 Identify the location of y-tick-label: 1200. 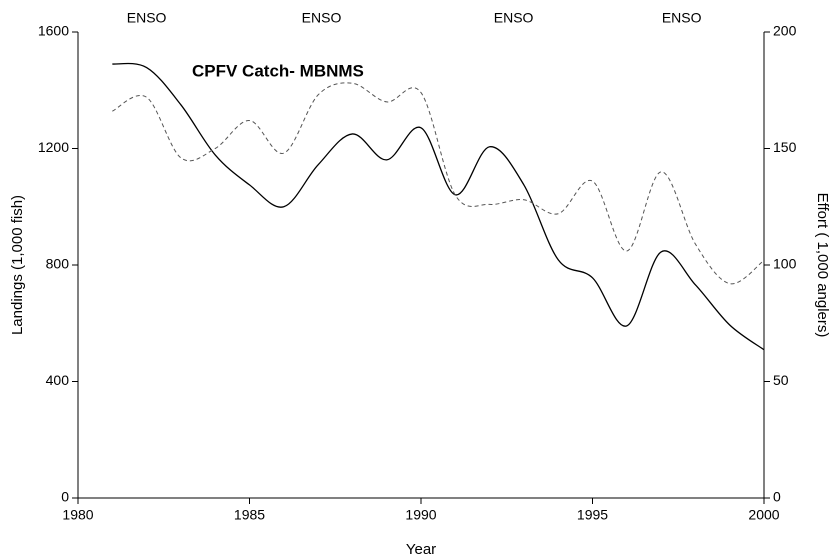
(53, 147).